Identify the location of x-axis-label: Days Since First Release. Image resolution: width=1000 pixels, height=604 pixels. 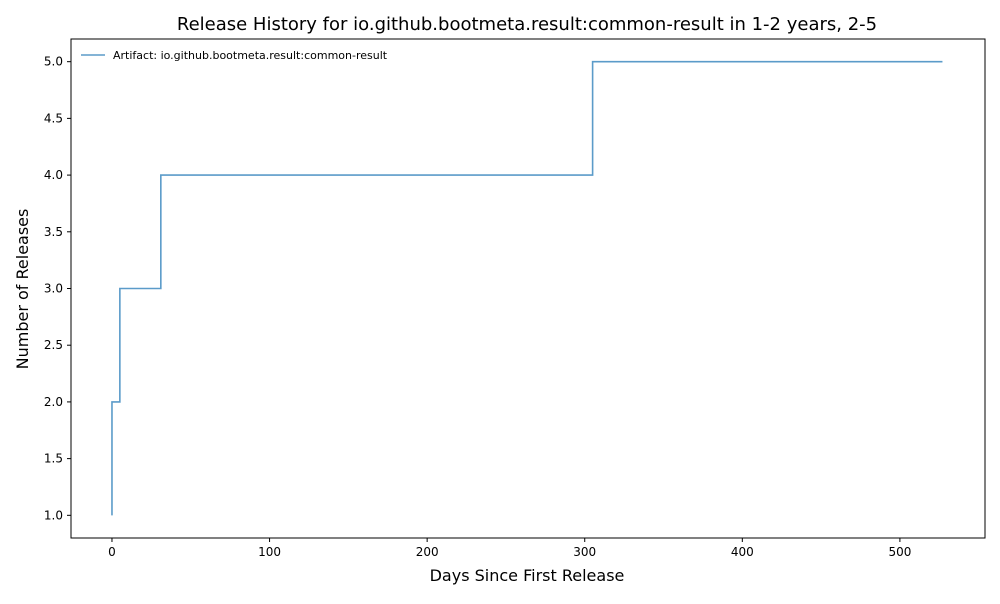
(527, 575).